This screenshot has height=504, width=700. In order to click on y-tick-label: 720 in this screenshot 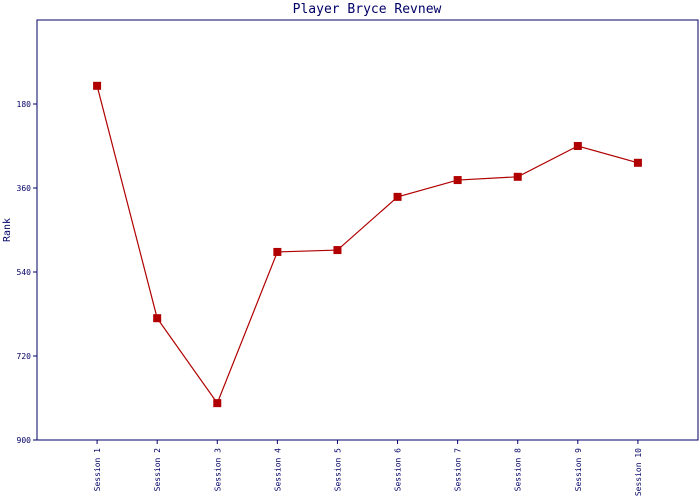, I will do `click(24, 356)`.